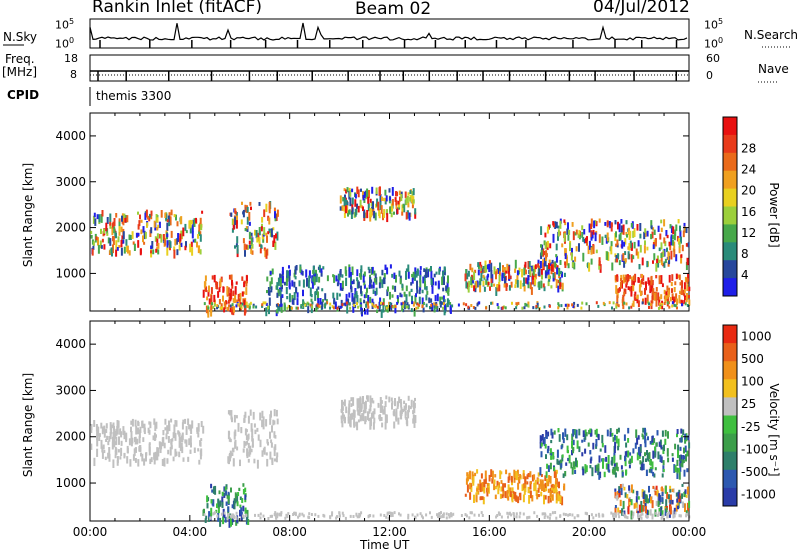 The height and width of the screenshot is (554, 800). I want to click on x-tick-label: 00:00, so click(90, 532).